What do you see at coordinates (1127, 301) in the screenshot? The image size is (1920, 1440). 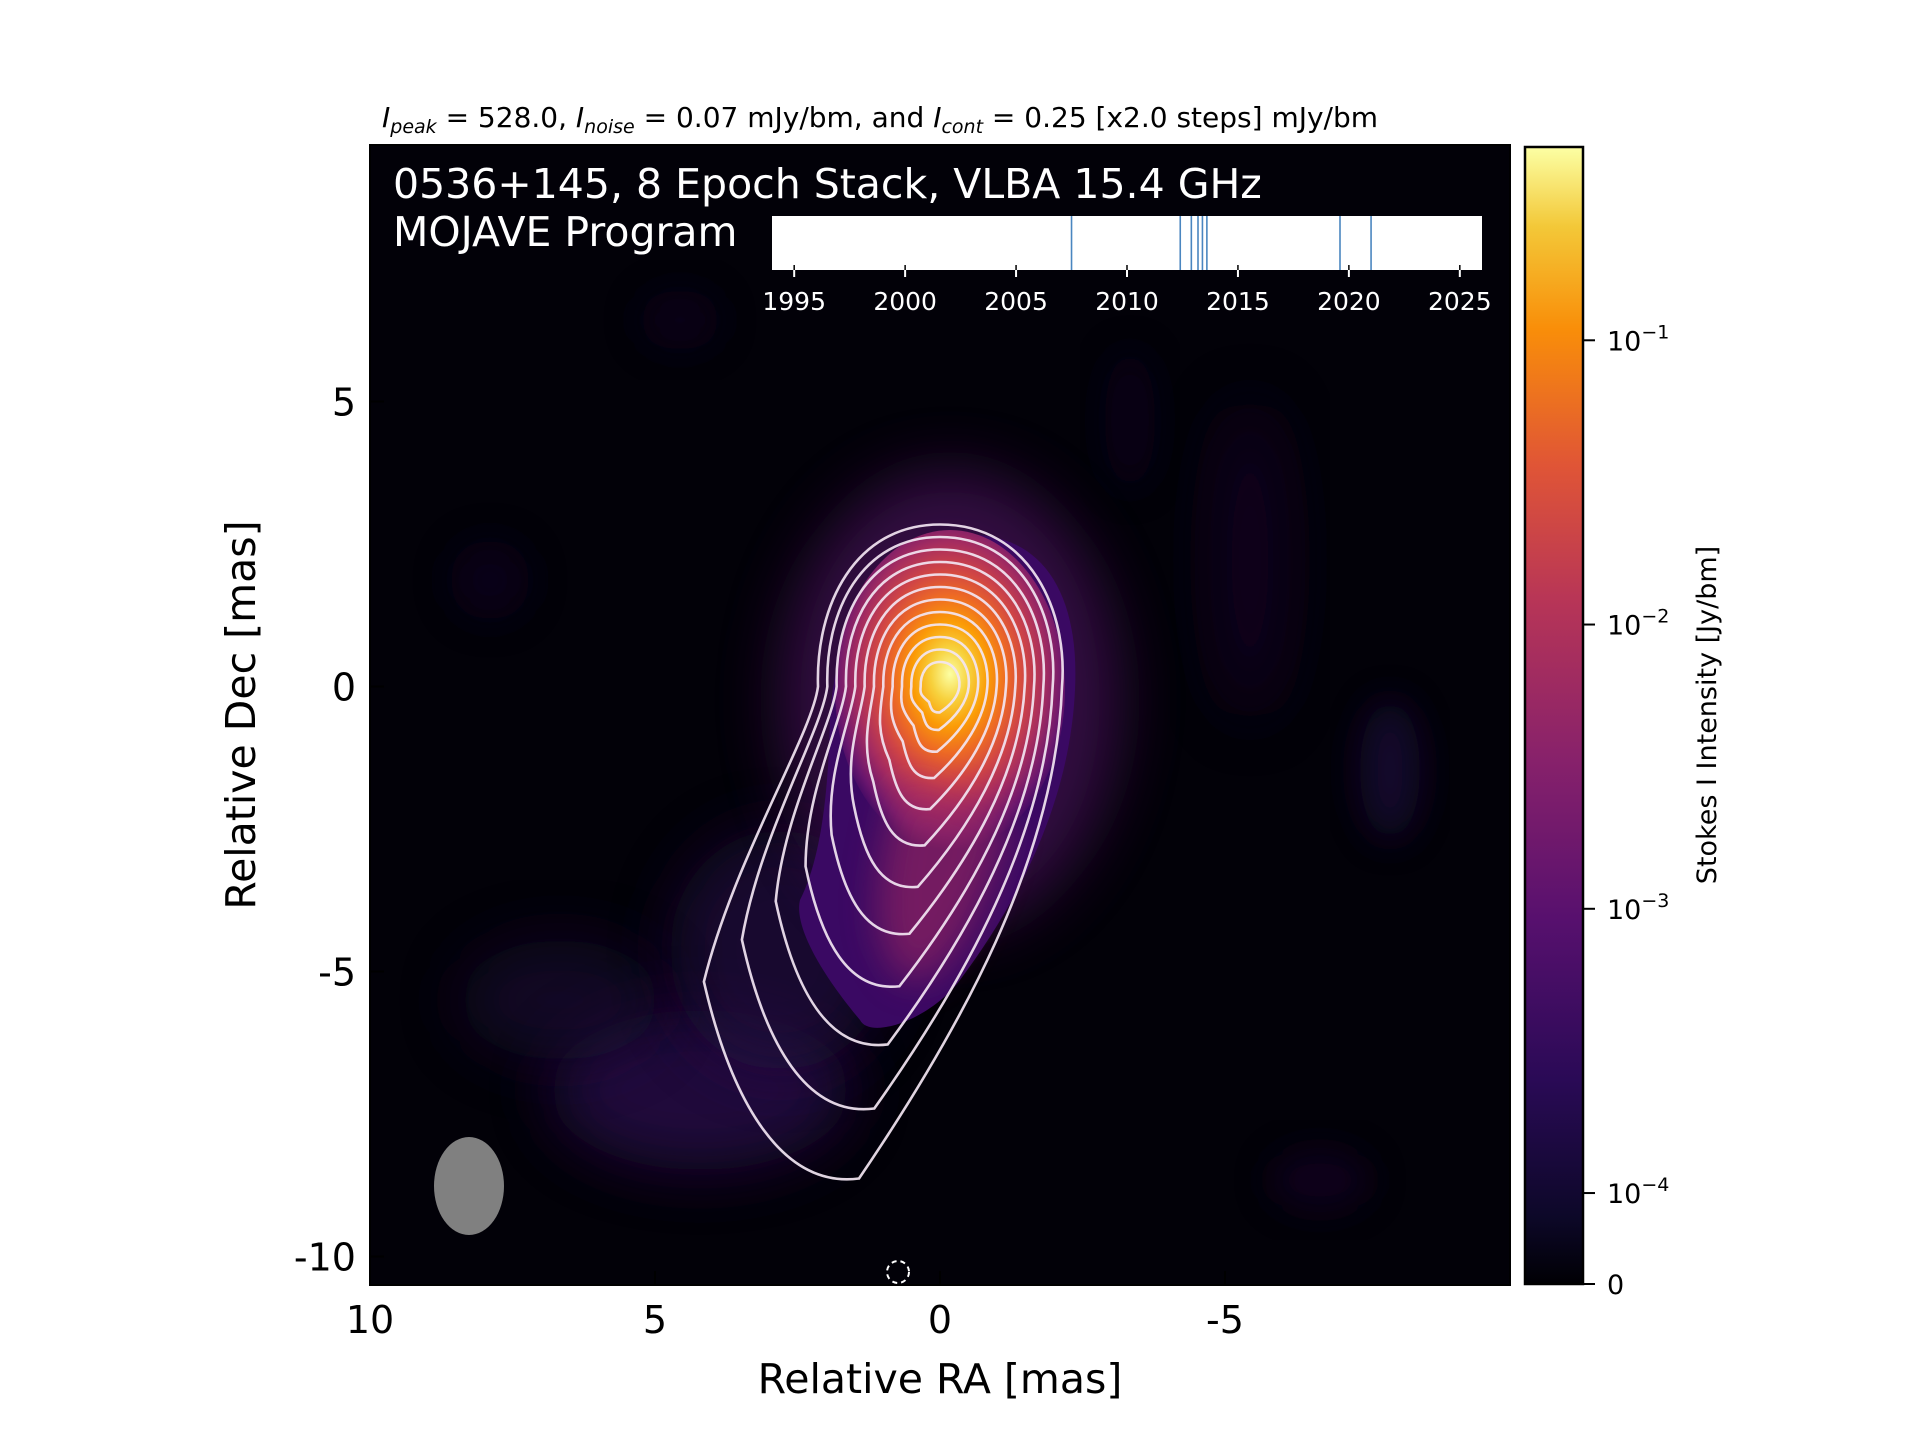 I see `epoch-tick-label: 2010` at bounding box center [1127, 301].